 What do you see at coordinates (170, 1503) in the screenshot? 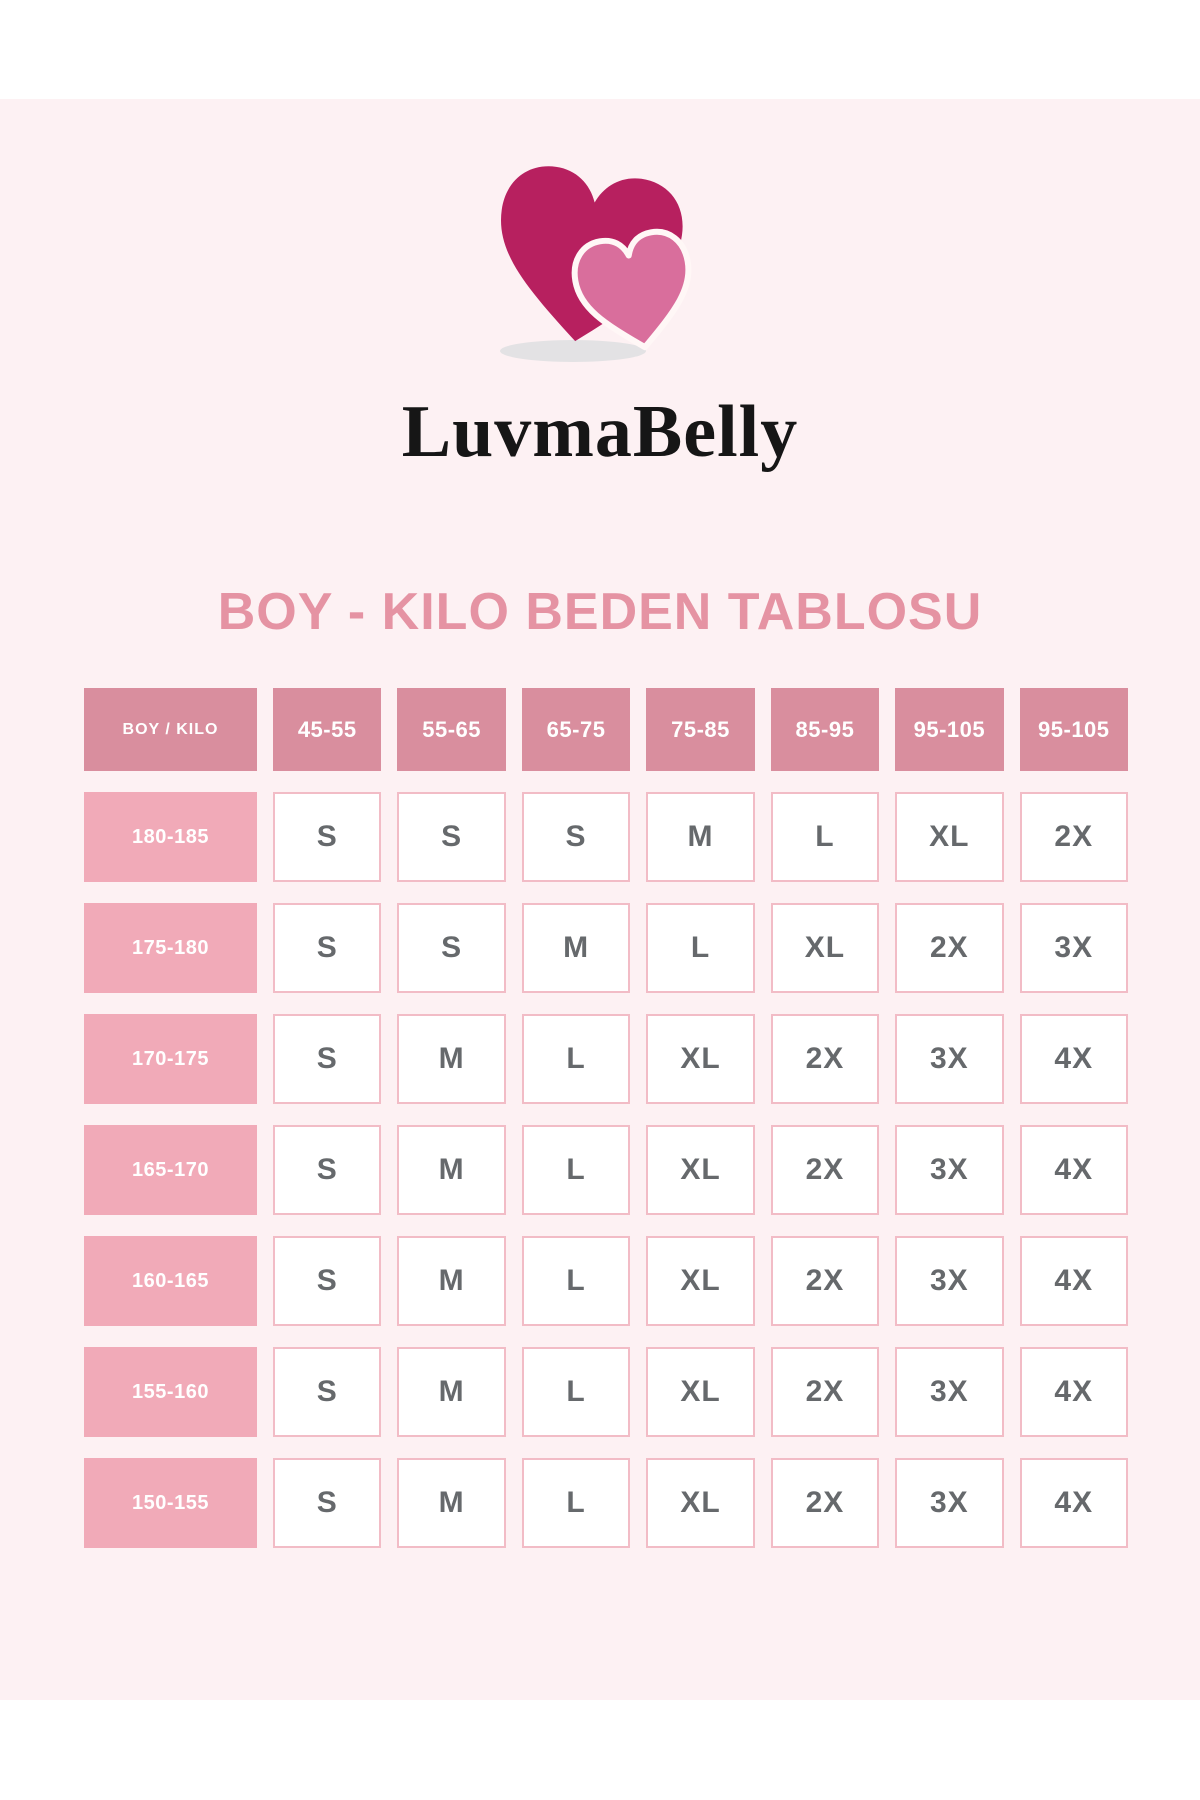
I see `table-height-header: 150-155` at bounding box center [170, 1503].